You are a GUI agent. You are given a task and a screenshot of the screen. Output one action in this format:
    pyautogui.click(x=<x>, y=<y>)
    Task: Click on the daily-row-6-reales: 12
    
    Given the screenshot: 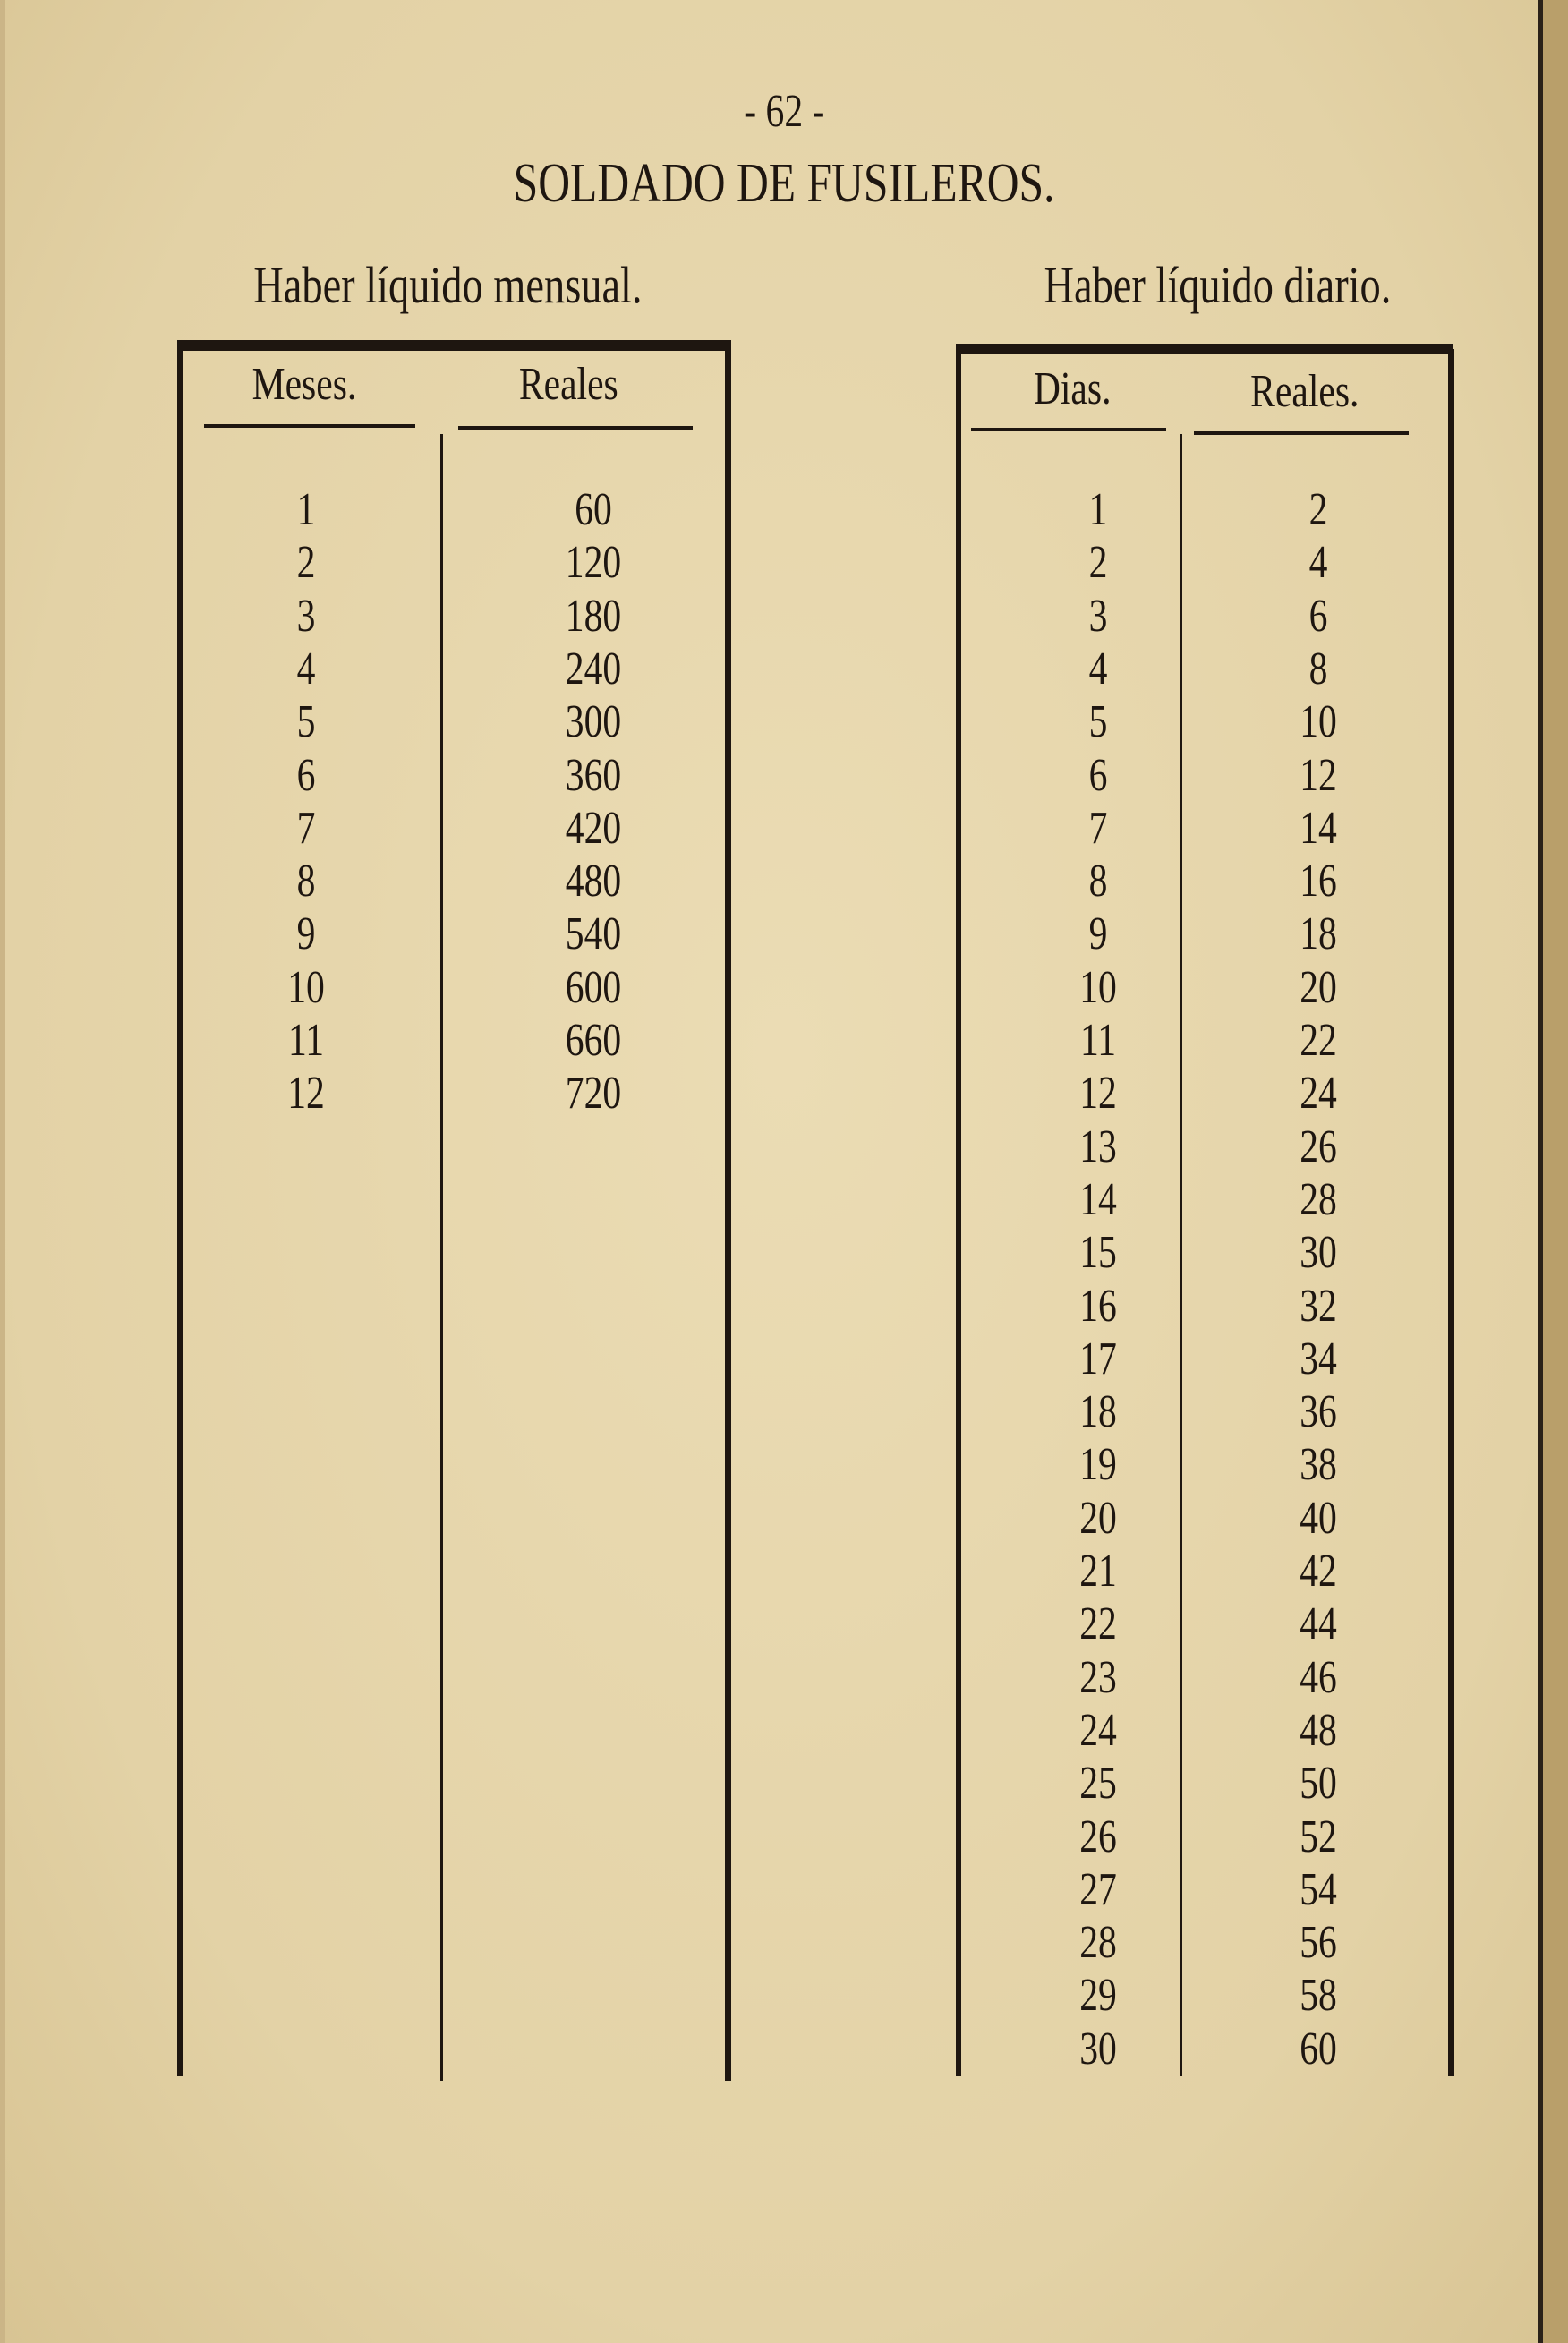 What is the action you would take?
    pyautogui.click(x=1318, y=775)
    